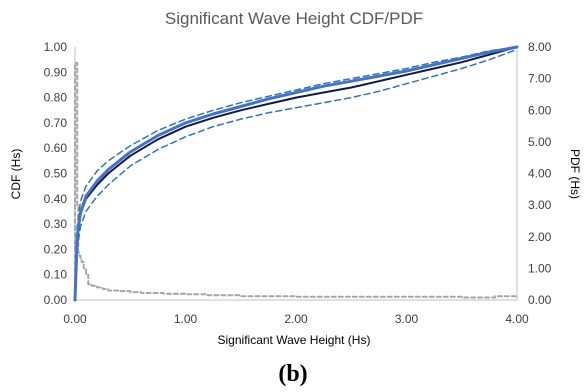  What do you see at coordinates (540, 79) in the screenshot?
I see `right-tick-label: 7.00` at bounding box center [540, 79].